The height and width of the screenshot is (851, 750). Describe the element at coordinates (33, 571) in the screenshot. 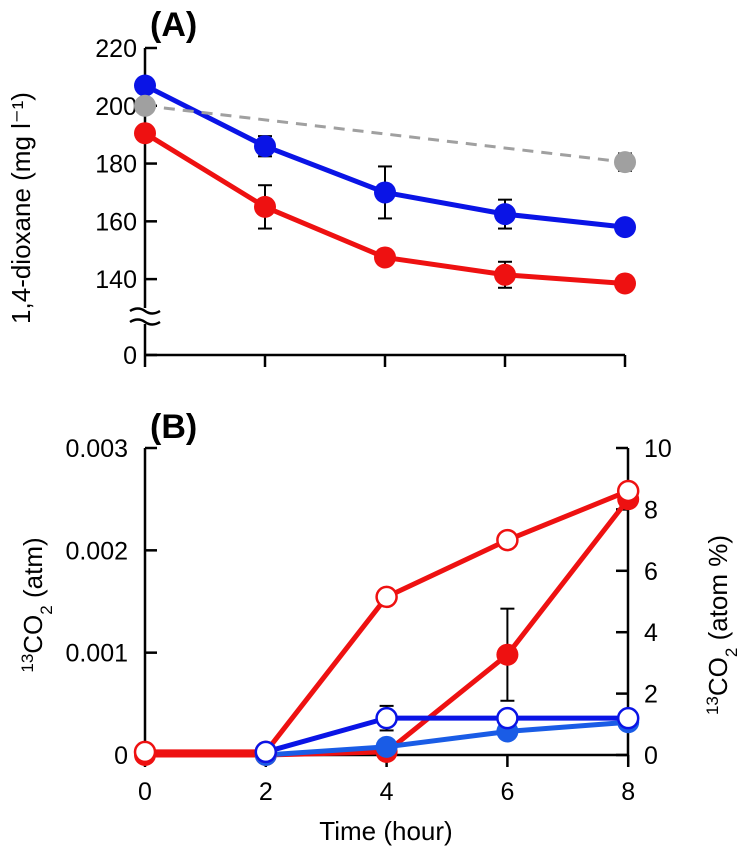

I see `panel-b-left-label-unit: (atm)` at that location.